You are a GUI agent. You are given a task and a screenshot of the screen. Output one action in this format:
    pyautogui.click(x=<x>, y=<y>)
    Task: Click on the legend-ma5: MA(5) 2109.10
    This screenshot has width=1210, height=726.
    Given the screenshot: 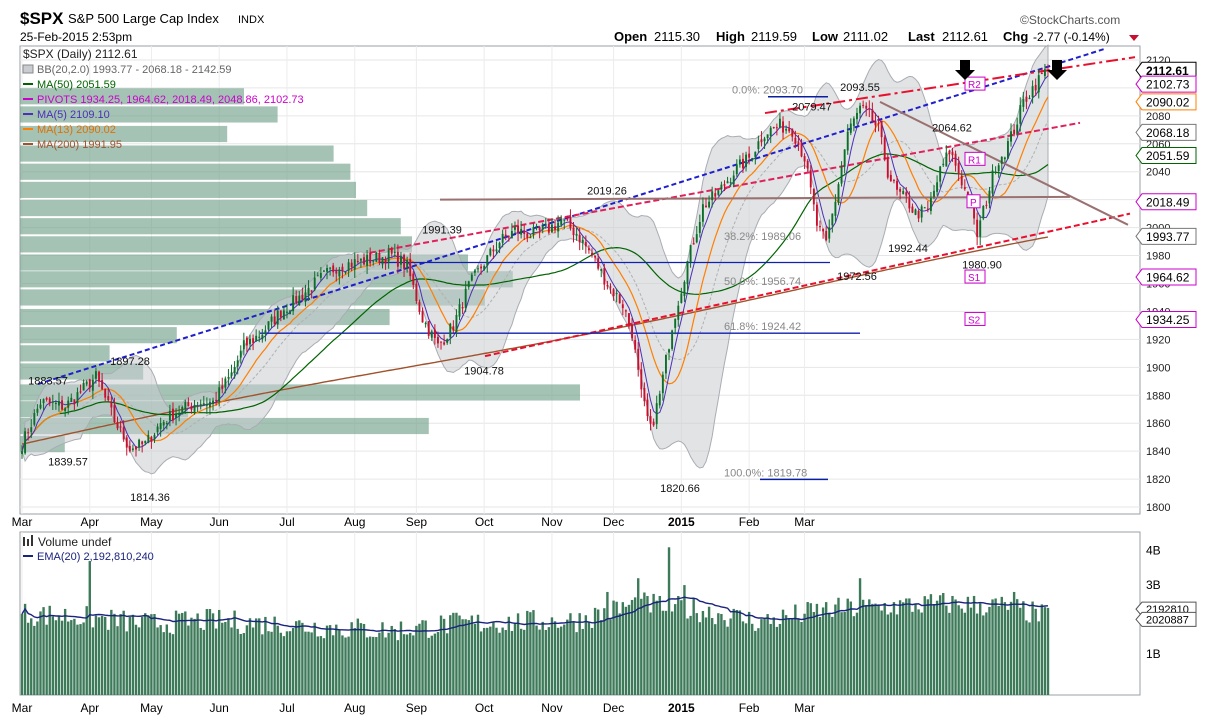 What is the action you would take?
    pyautogui.click(x=73, y=115)
    